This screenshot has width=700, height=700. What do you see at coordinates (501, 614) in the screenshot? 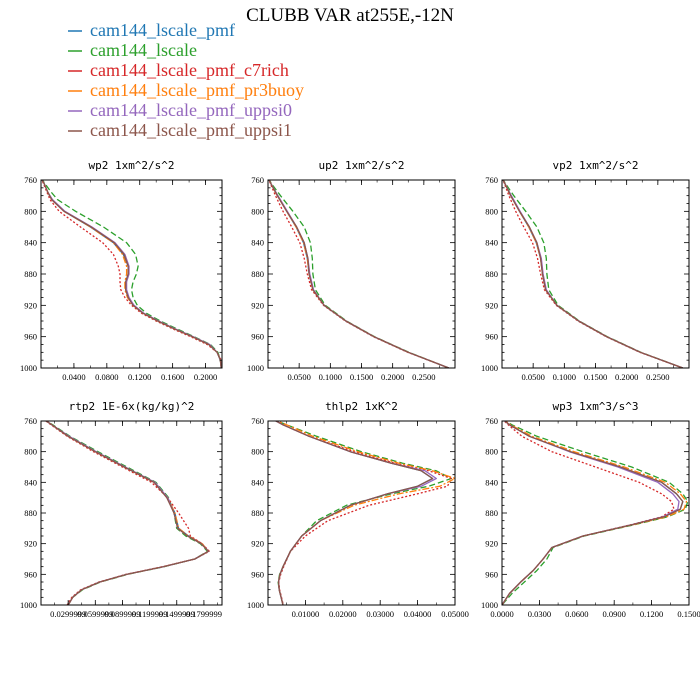
I see `x-tick-label: 0.0000` at bounding box center [501, 614].